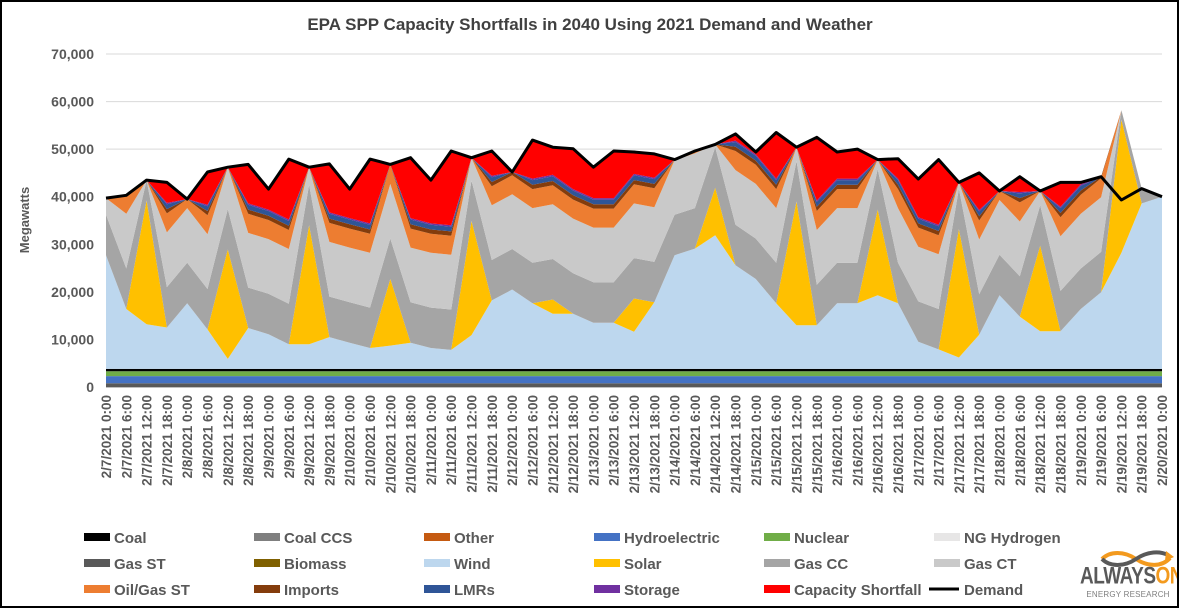  What do you see at coordinates (106, 436) in the screenshot?
I see `x-tick-label: 2/7/2021 0:00` at bounding box center [106, 436].